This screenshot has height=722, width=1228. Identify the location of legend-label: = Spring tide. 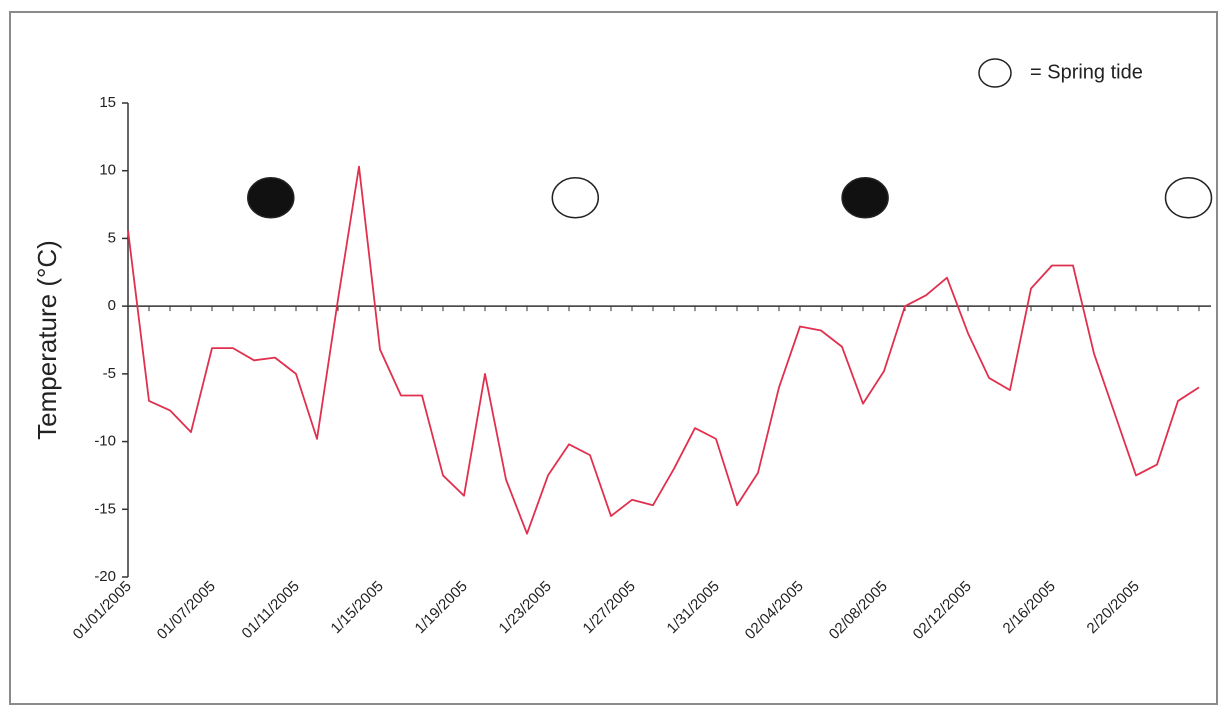
(1086, 72).